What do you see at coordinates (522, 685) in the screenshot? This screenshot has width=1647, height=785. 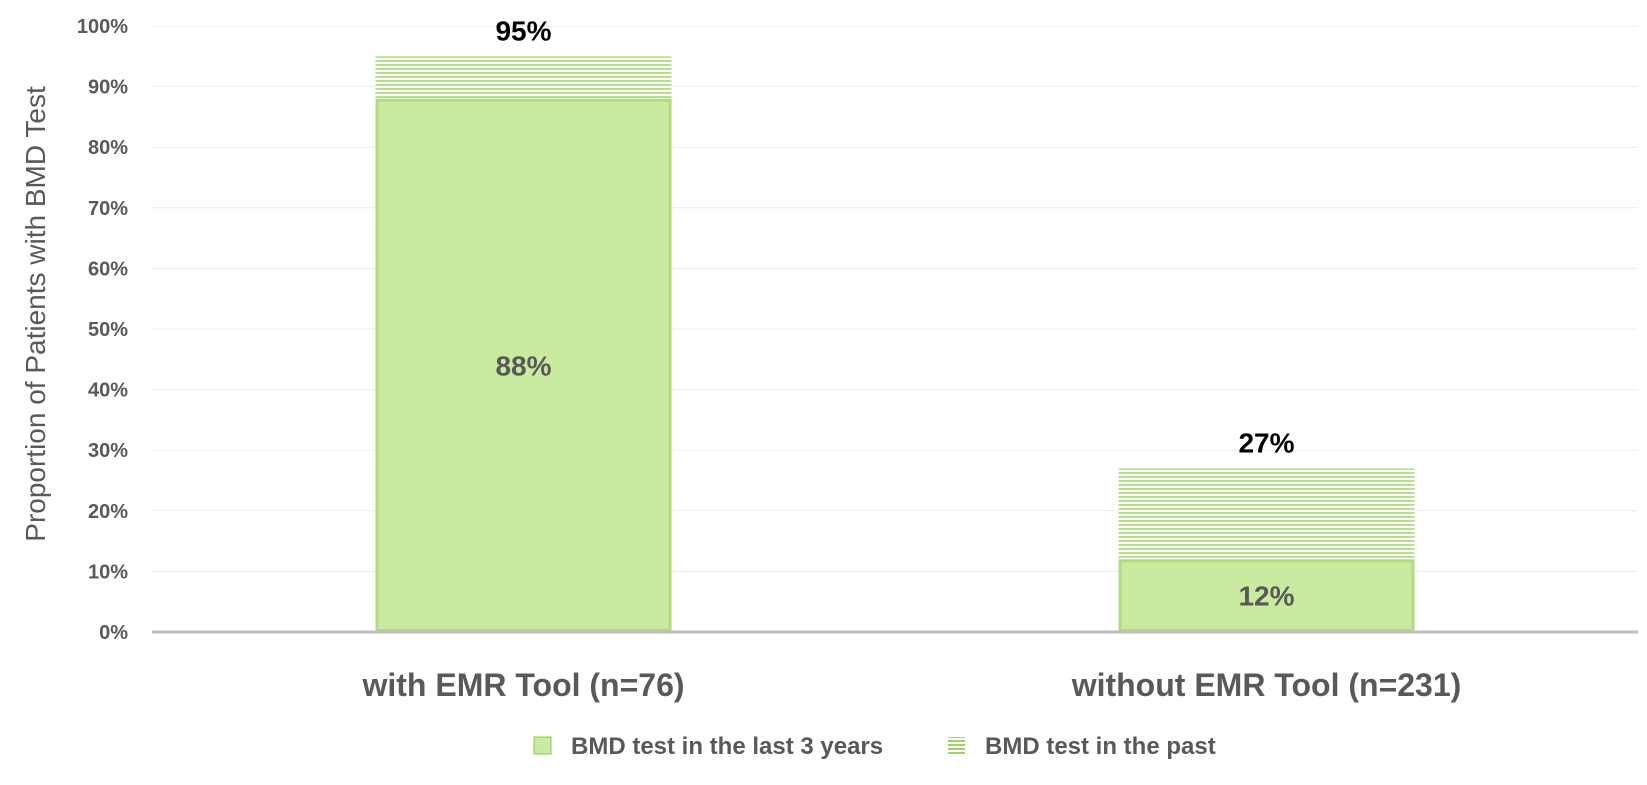 I see `category-label: with EMR Tool (n=76)` at bounding box center [522, 685].